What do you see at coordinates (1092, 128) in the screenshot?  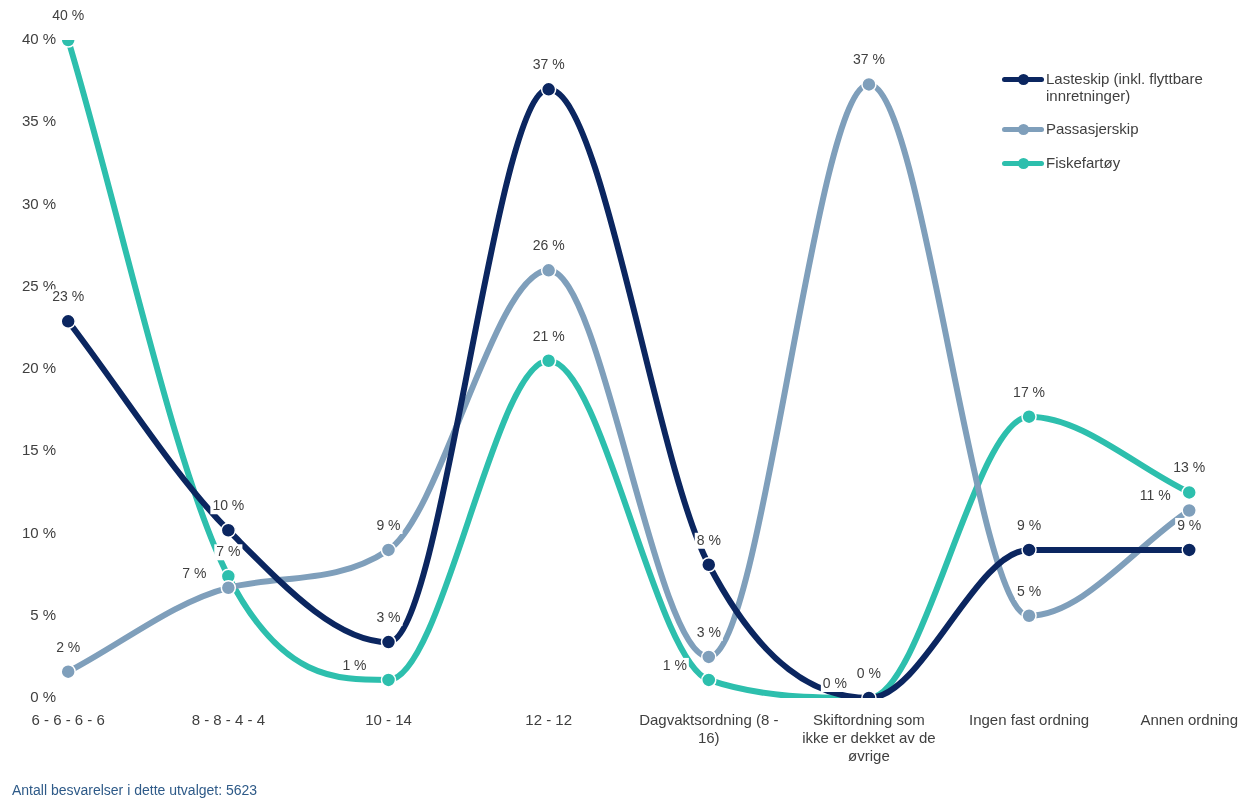 I see `legend-label: Passasjerskip` at bounding box center [1092, 128].